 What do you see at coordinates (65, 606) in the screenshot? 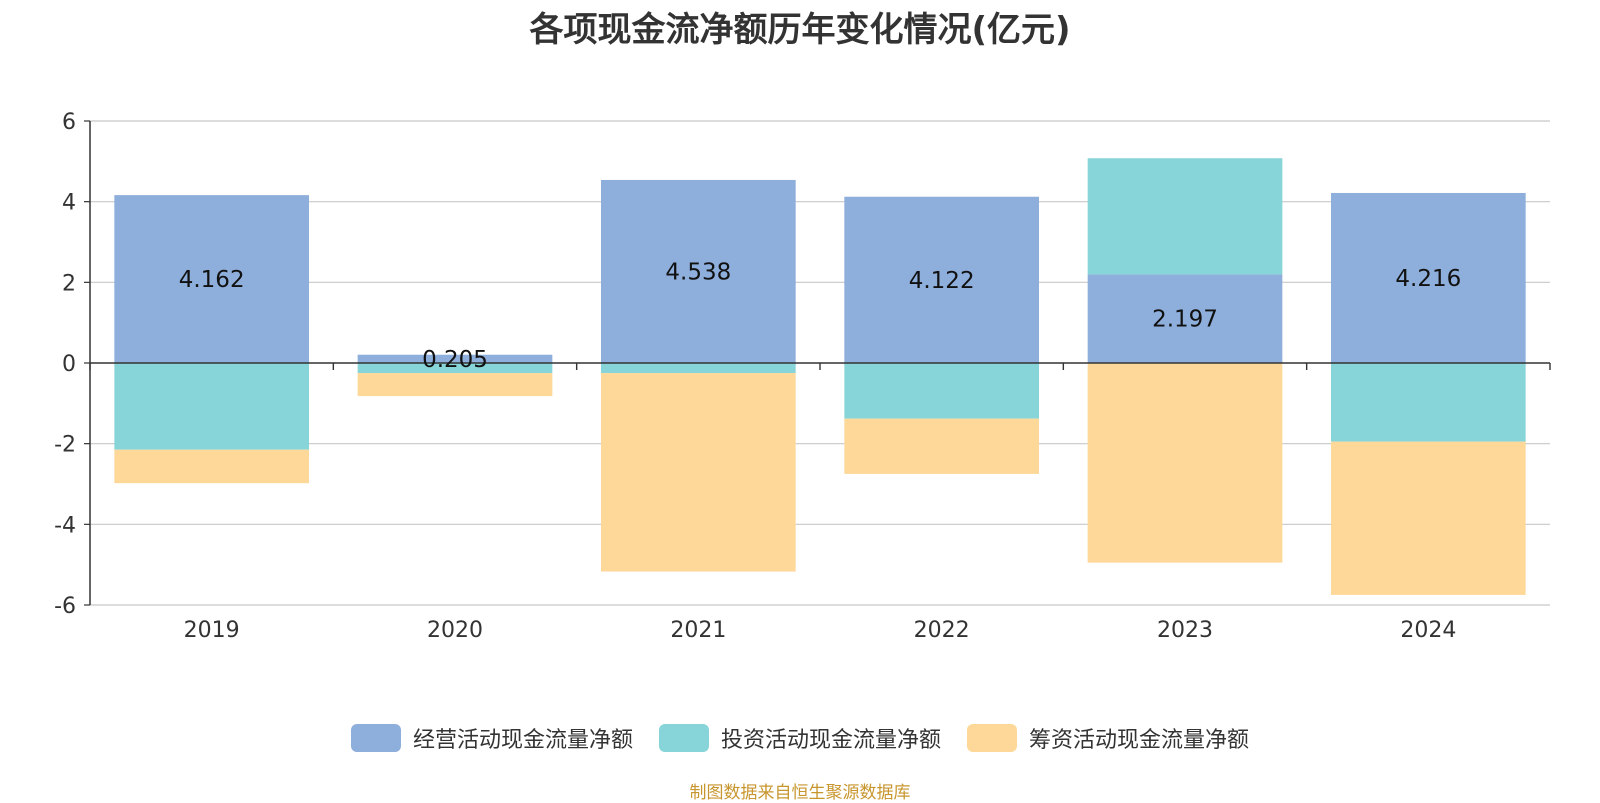
I see `y-tick-label: -6` at bounding box center [65, 606].